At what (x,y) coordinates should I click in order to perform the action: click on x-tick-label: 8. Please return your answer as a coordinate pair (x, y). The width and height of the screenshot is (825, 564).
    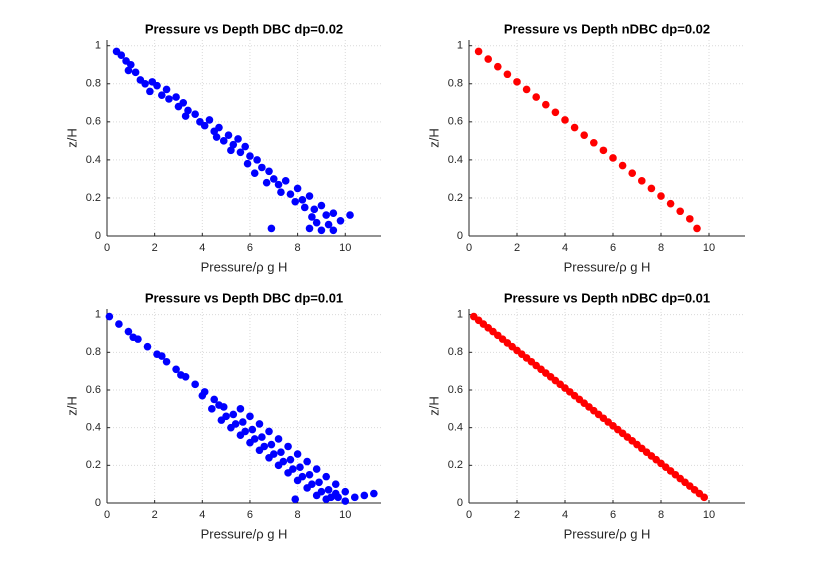
    Looking at the image, I should click on (298, 515).